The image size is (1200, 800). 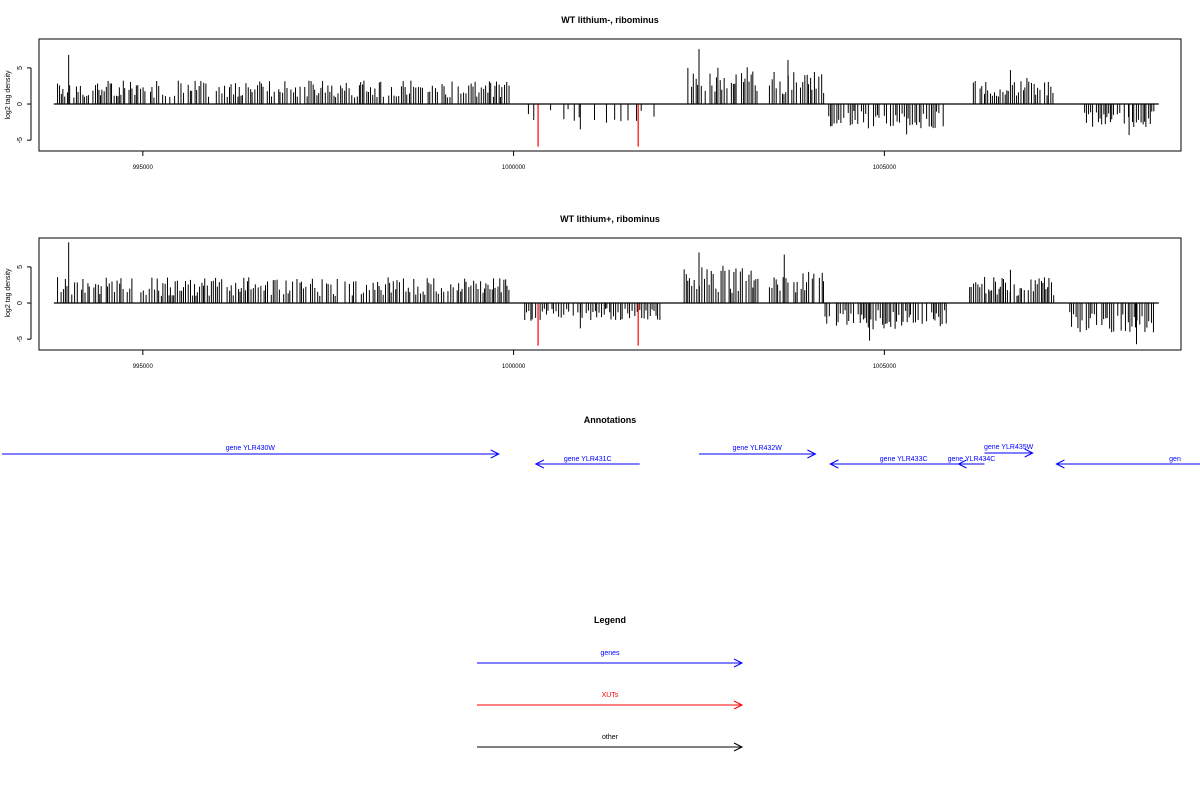 What do you see at coordinates (1175, 459) in the screenshot?
I see `gene-label: gen` at bounding box center [1175, 459].